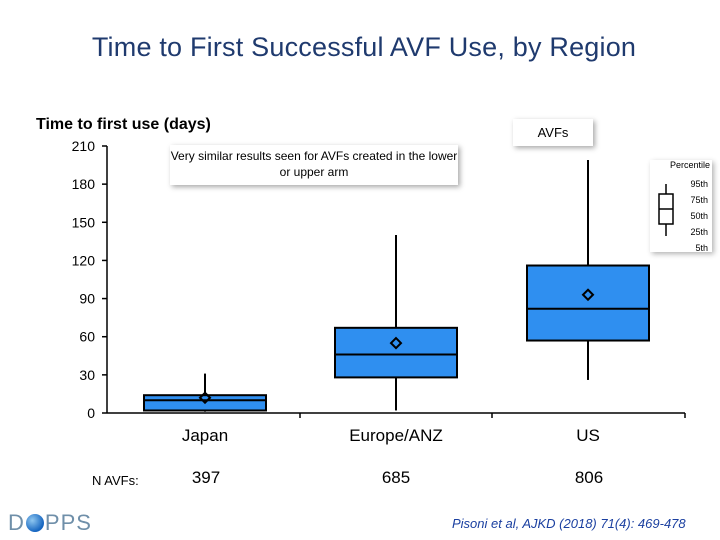 This screenshot has height=540, width=720. I want to click on y-axis-title: Time to first use (days), so click(123, 124).